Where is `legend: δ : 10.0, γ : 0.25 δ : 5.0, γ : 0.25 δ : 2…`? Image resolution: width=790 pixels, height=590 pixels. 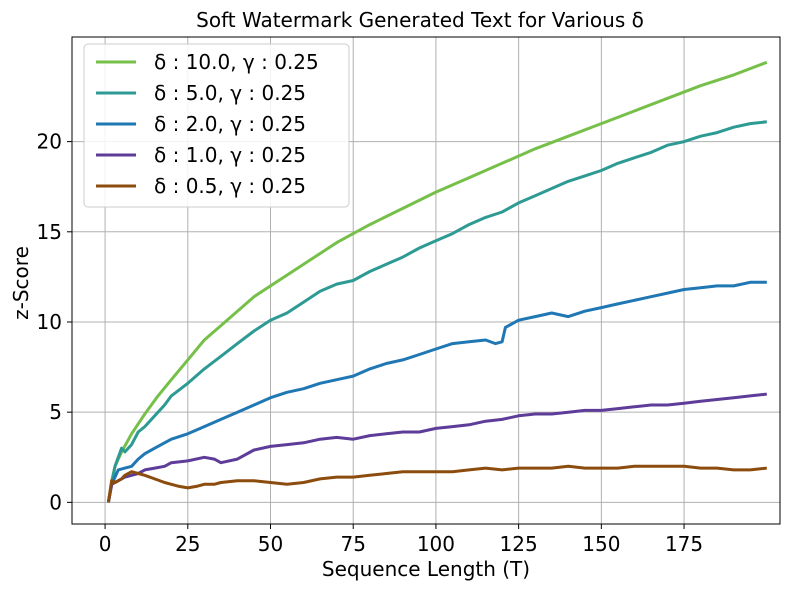 legend: δ : 10.0, γ : 0.25 δ : 5.0, γ : 0.25 δ : 2… is located at coordinates (216, 125).